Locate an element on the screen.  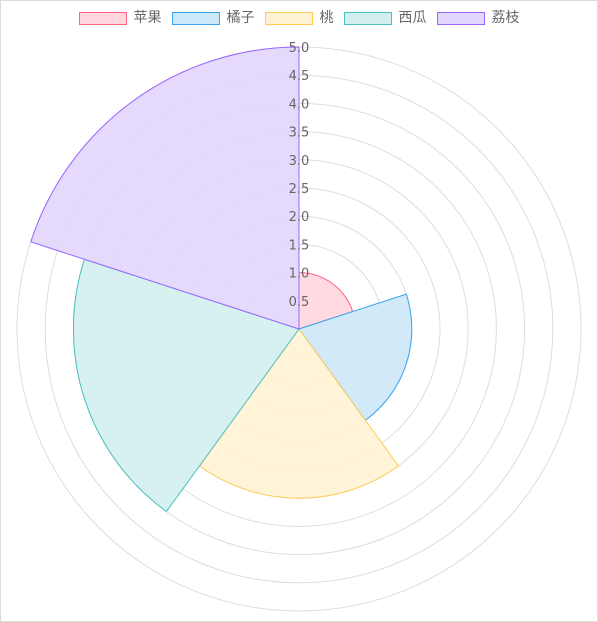
tick-label: 2.0 is located at coordinates (299, 217).